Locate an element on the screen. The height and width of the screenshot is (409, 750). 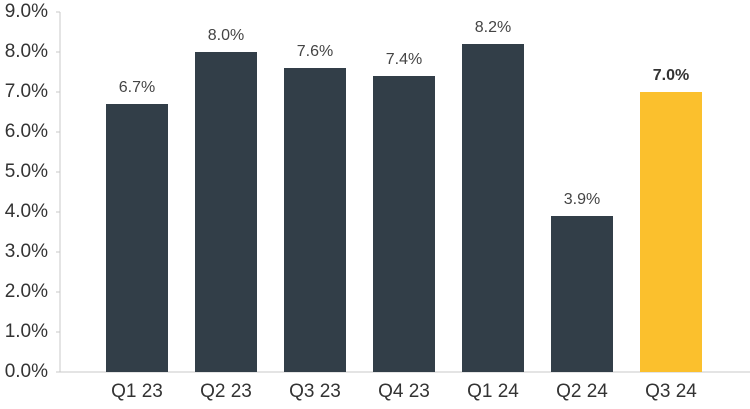
value-label: 7.4% is located at coordinates (404, 59).